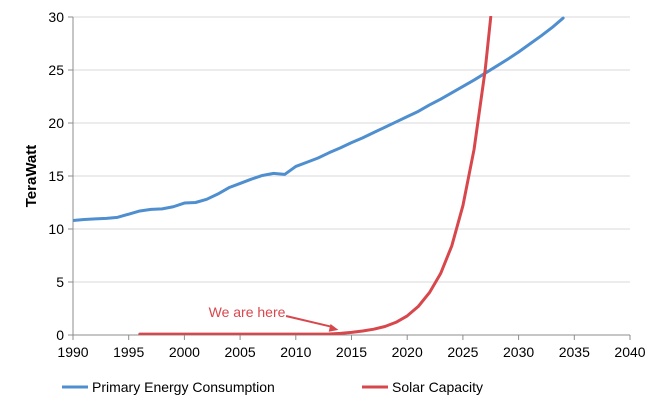 This screenshot has height=415, width=660. Describe the element at coordinates (184, 352) in the screenshot. I see `x-tick-label: 2000` at that location.